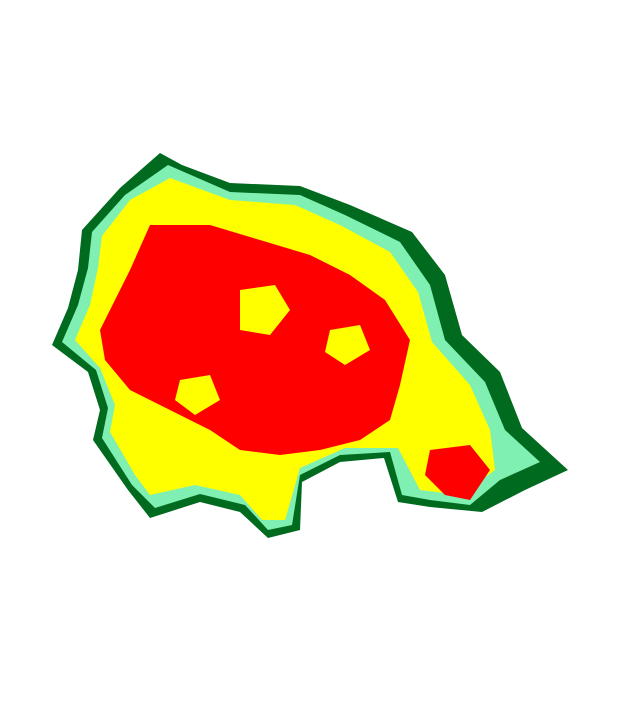  What do you see at coordinates (457, 472) in the screenshot?
I see `region-red-east` at bounding box center [457, 472].